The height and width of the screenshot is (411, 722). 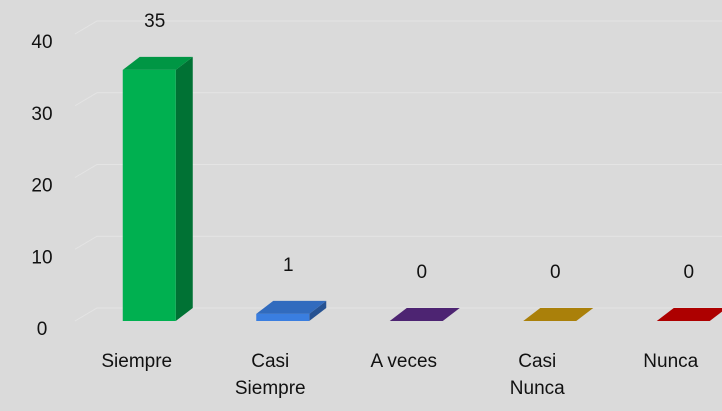 I want to click on x-tick-label: Casi Siempre, so click(x=270, y=375).